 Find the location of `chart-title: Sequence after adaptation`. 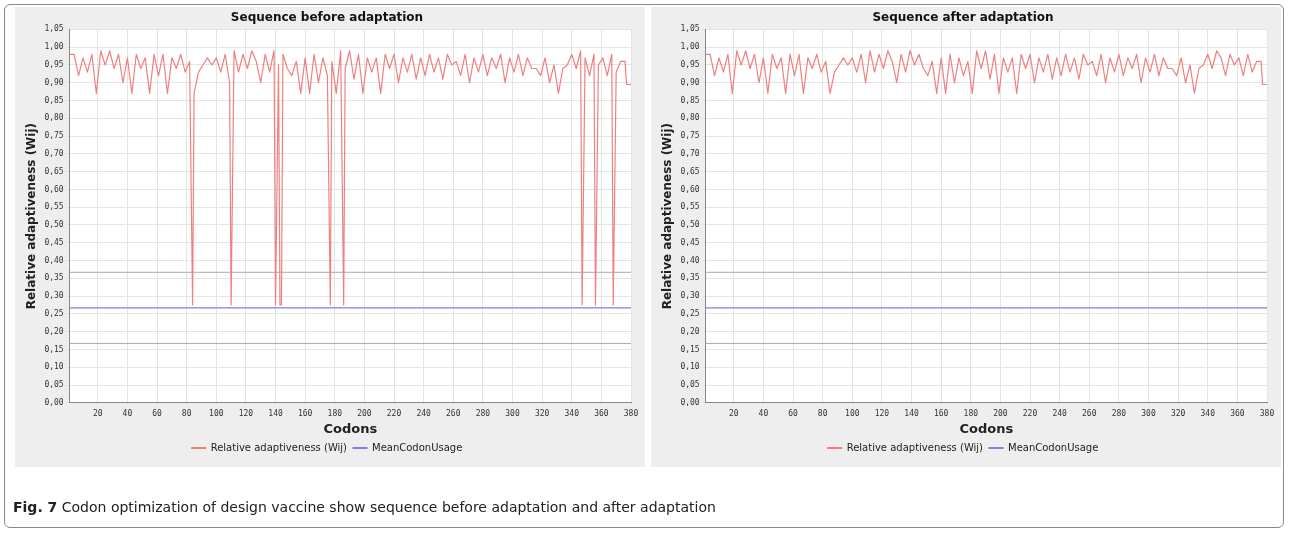

chart-title: Sequence after adaptation is located at coordinates (963, 17).